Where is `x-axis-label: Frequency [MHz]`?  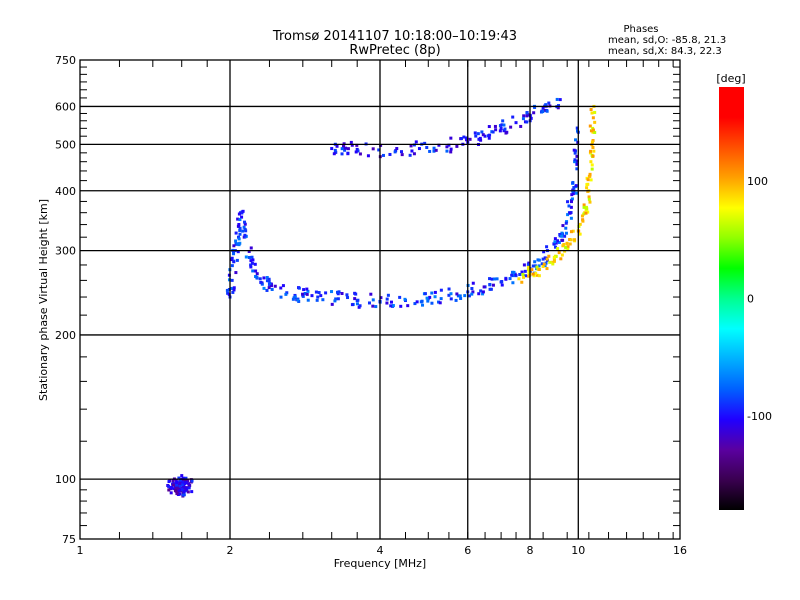 x-axis-label: Frequency [MHz] is located at coordinates (380, 563).